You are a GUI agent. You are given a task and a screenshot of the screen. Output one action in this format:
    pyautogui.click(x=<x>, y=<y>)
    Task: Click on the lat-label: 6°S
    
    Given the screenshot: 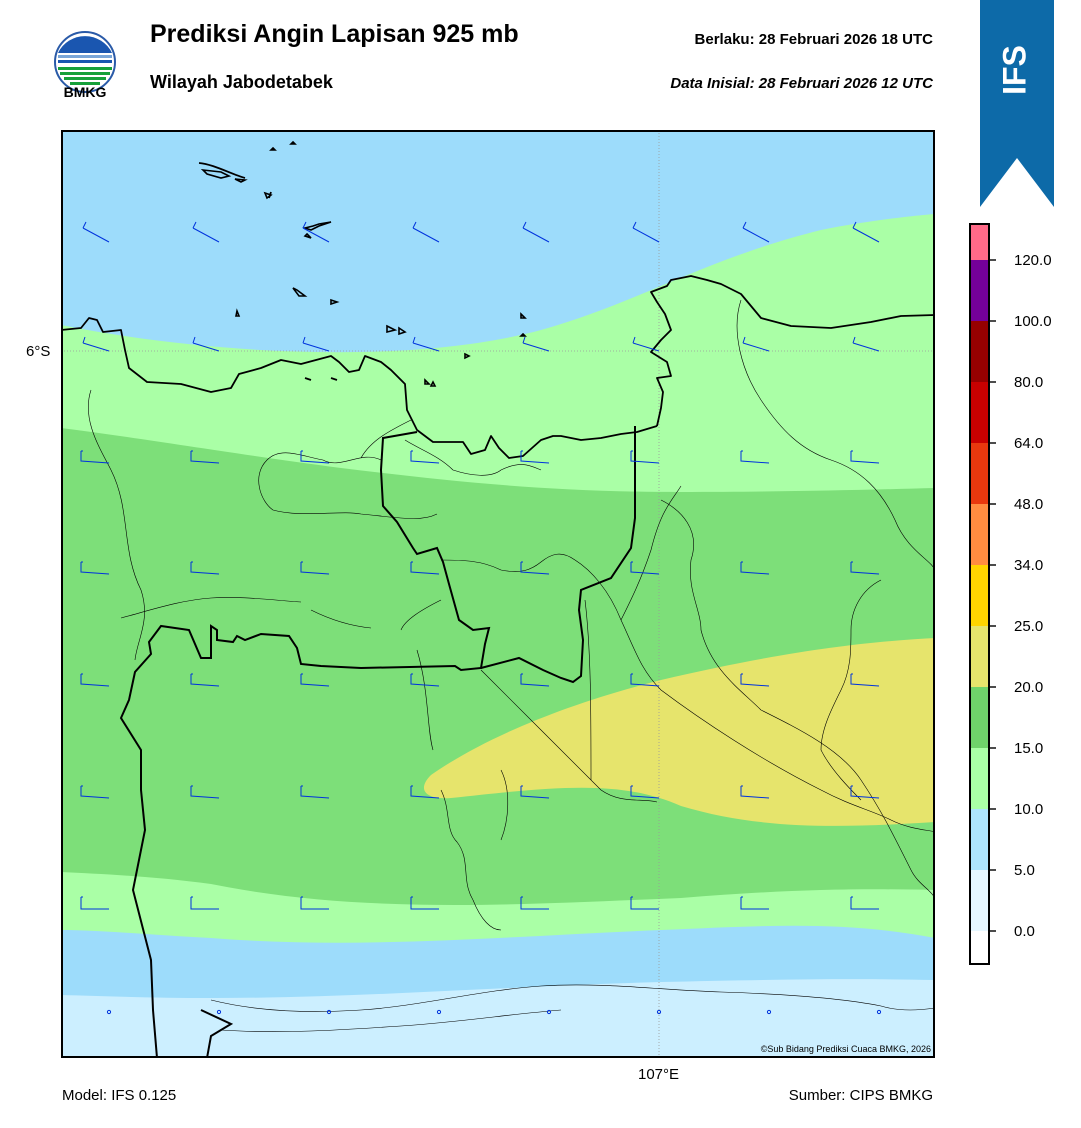 What is the action you would take?
    pyautogui.click(x=38, y=351)
    